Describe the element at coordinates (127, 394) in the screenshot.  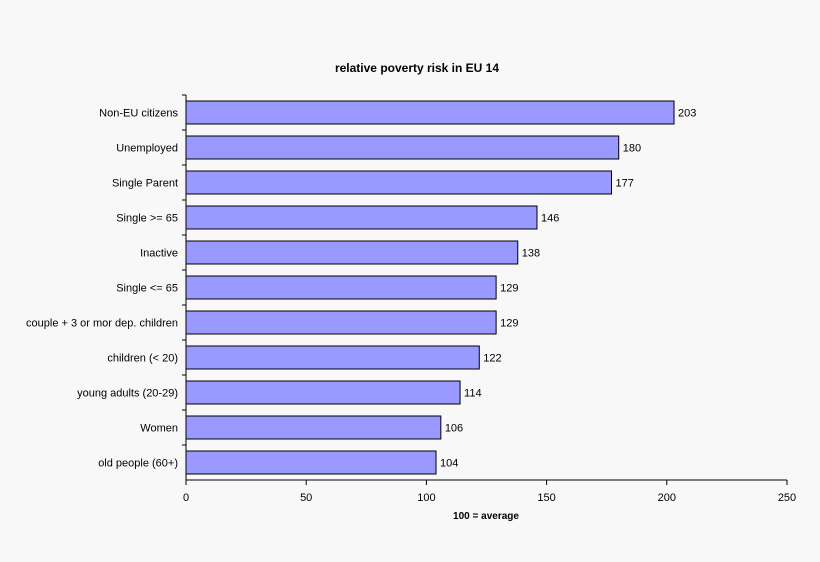
I see `category-label-young-adults-20-29: young adults (20-29)` at that location.